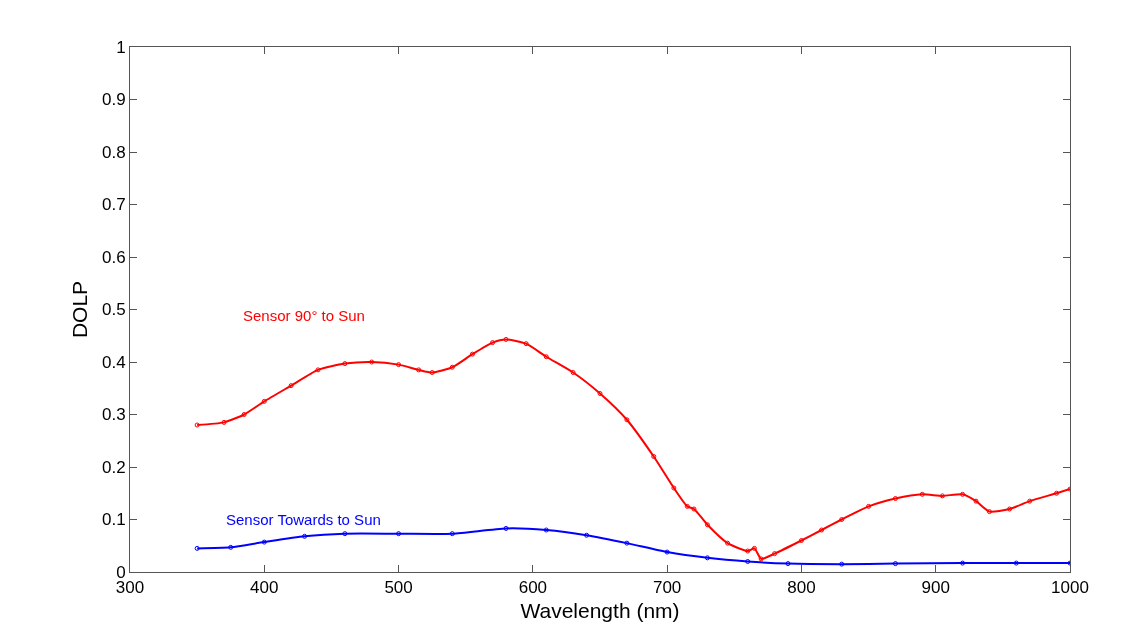  Describe the element at coordinates (667, 588) in the screenshot. I see `x-tick-label: 700` at that location.